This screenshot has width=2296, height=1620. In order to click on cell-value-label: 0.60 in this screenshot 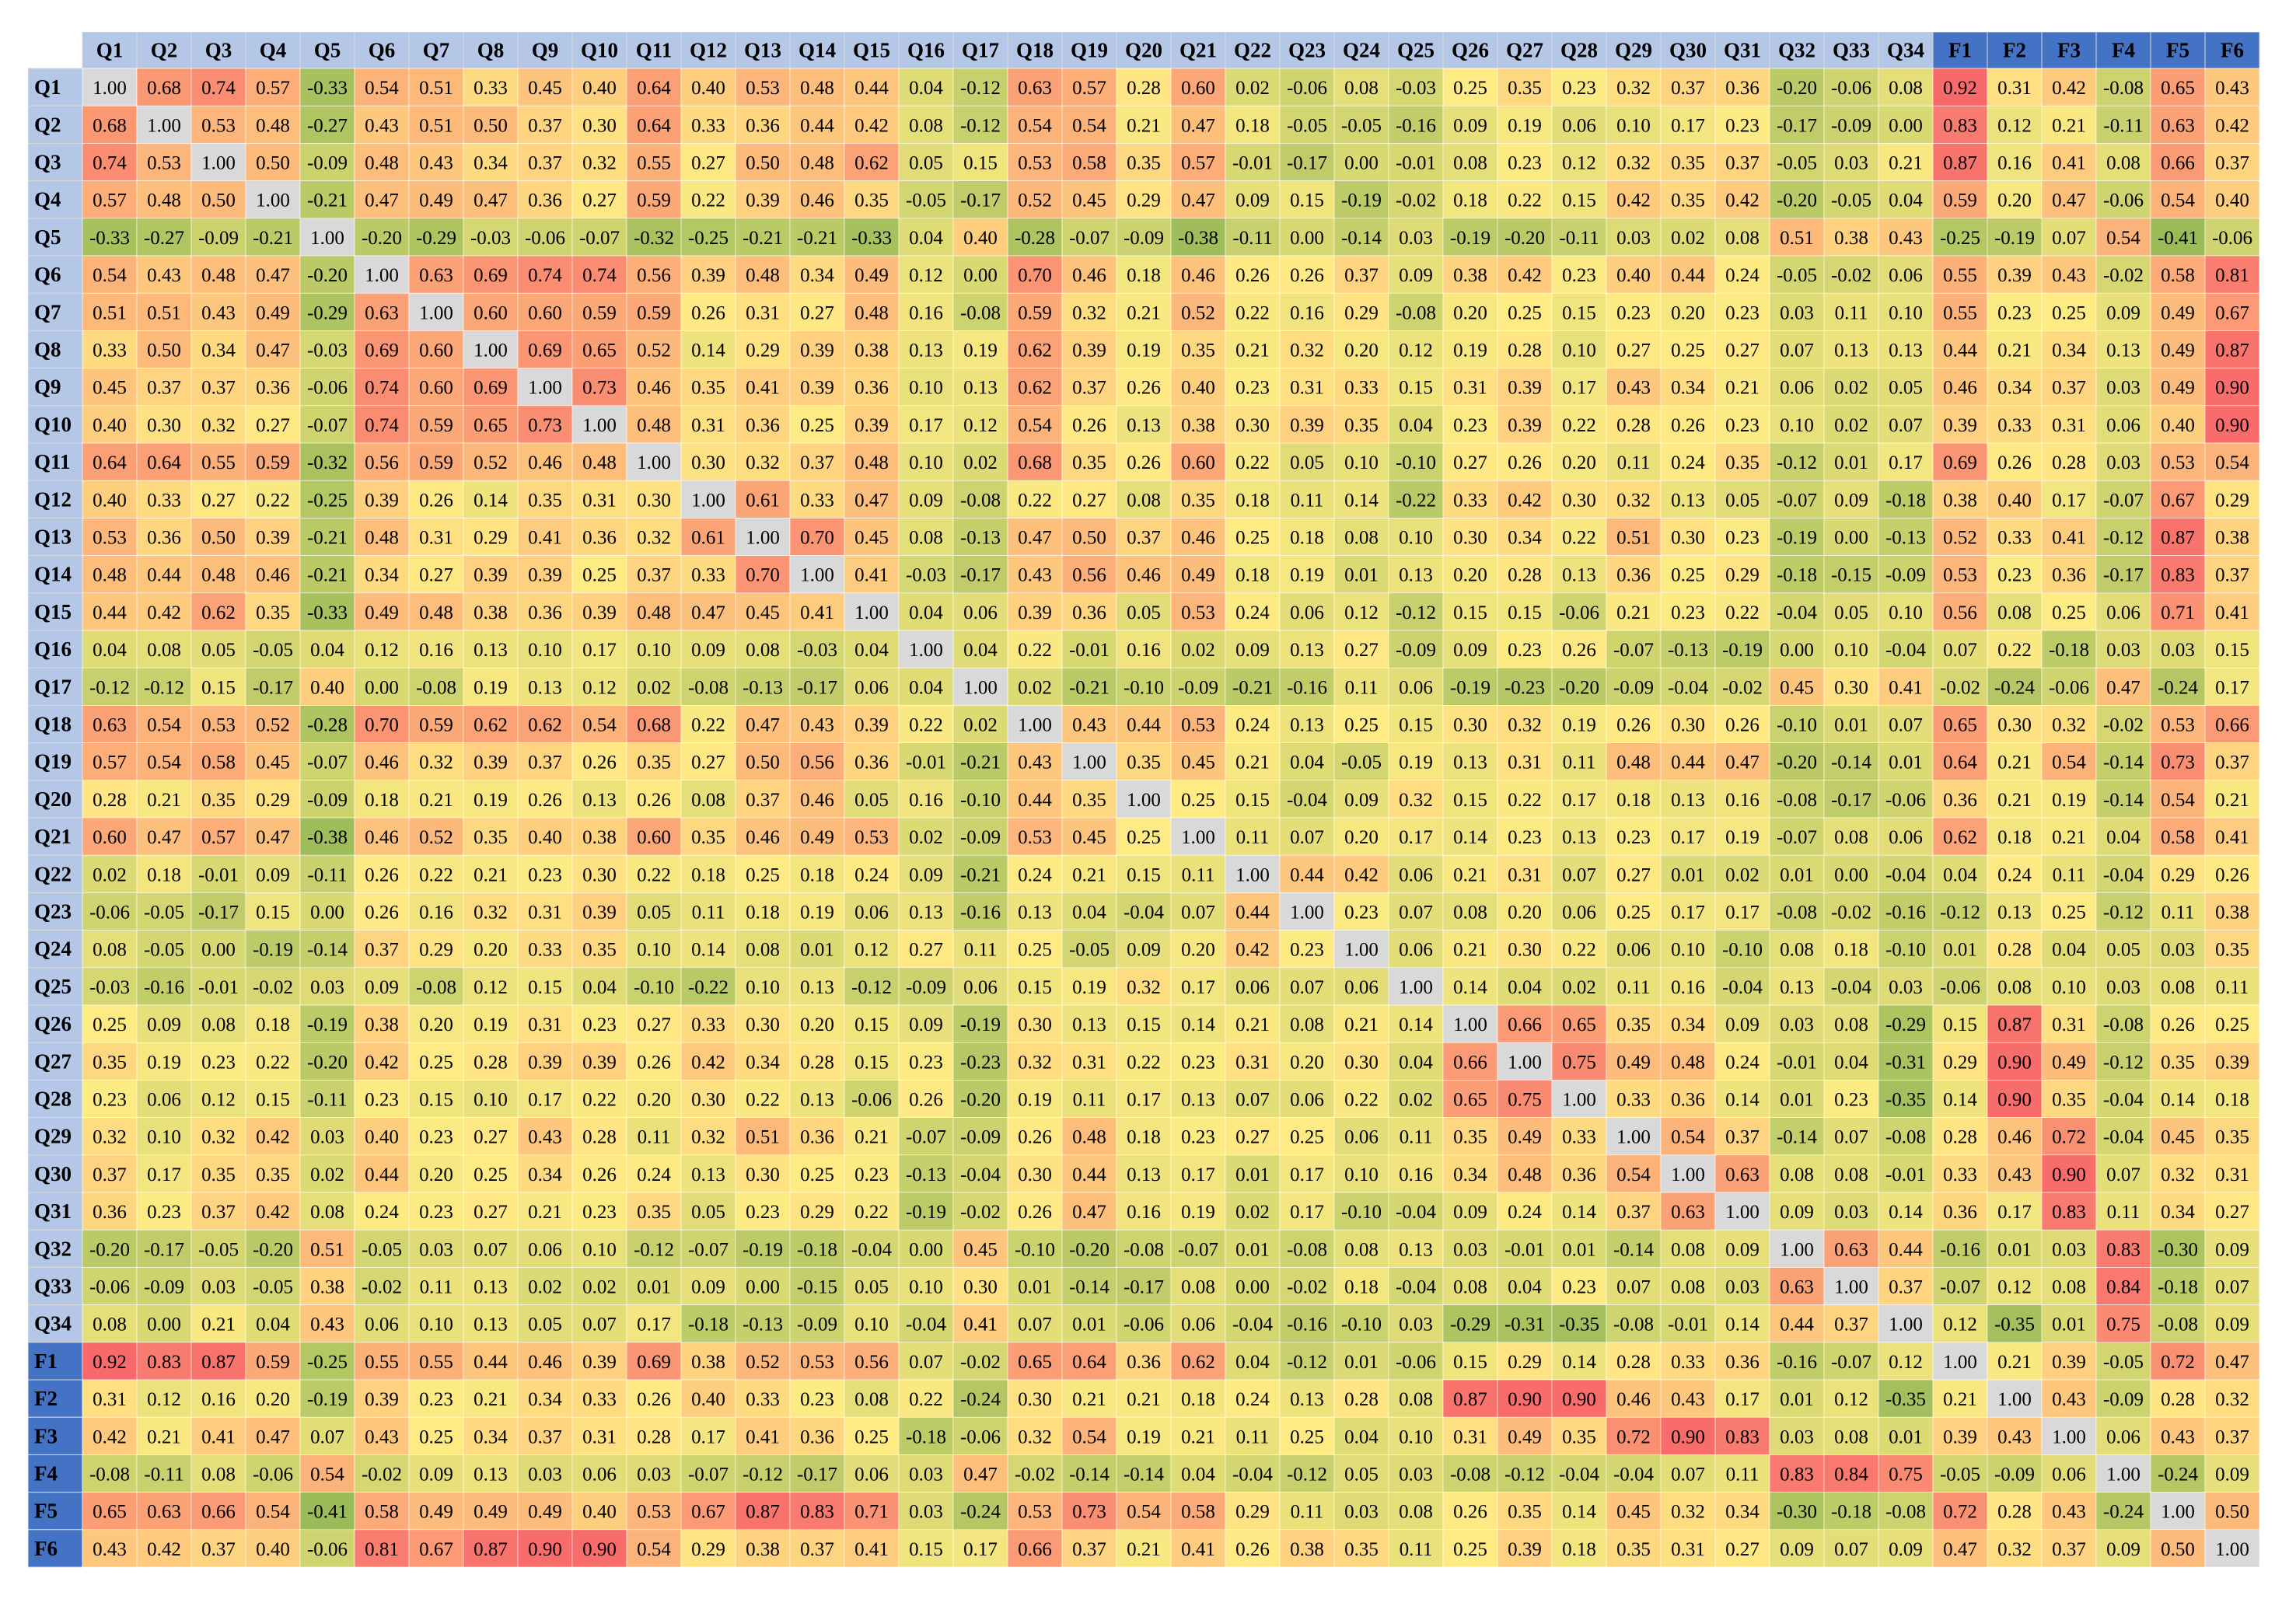, I will do `click(1198, 462)`.